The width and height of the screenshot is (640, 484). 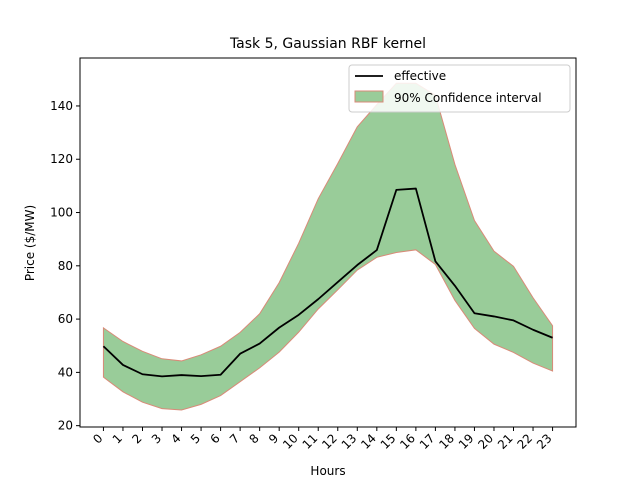 I want to click on x-axis-label: Hours, so click(x=327, y=471).